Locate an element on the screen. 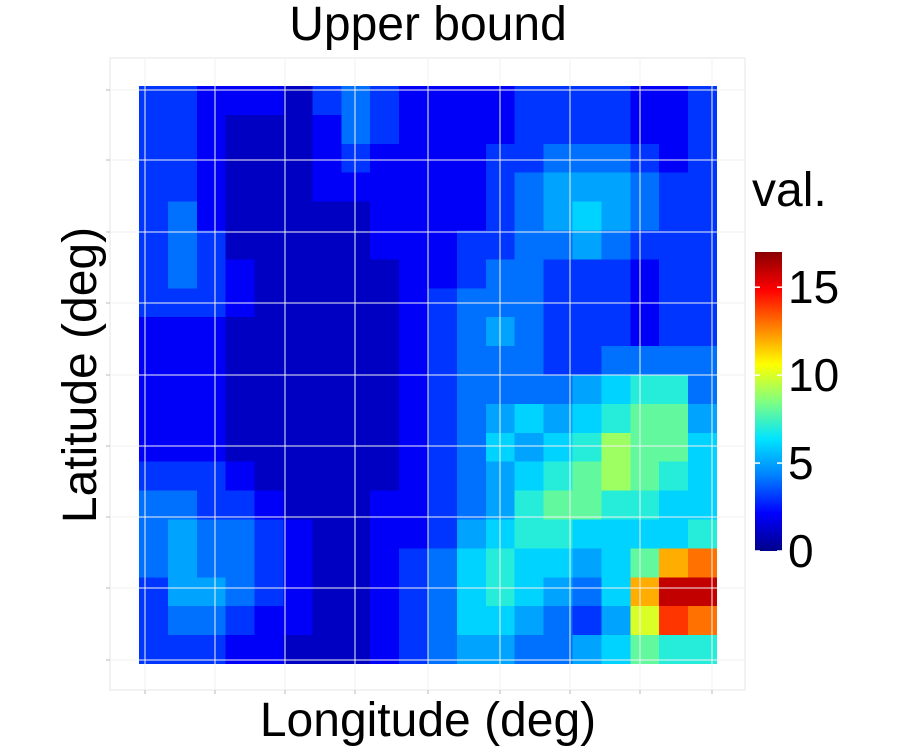  y-axis-label: Latitude (deg) is located at coordinates (80, 375).